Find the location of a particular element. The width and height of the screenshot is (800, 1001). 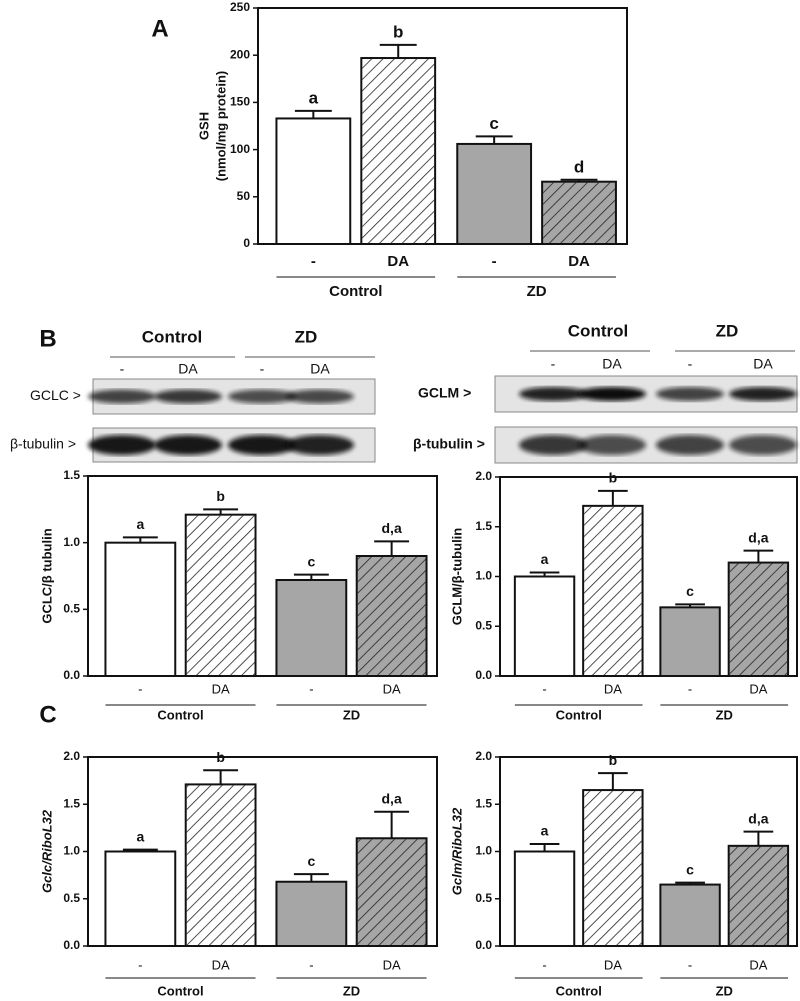

blot-row-label: GCLM > is located at coordinates (444, 393).